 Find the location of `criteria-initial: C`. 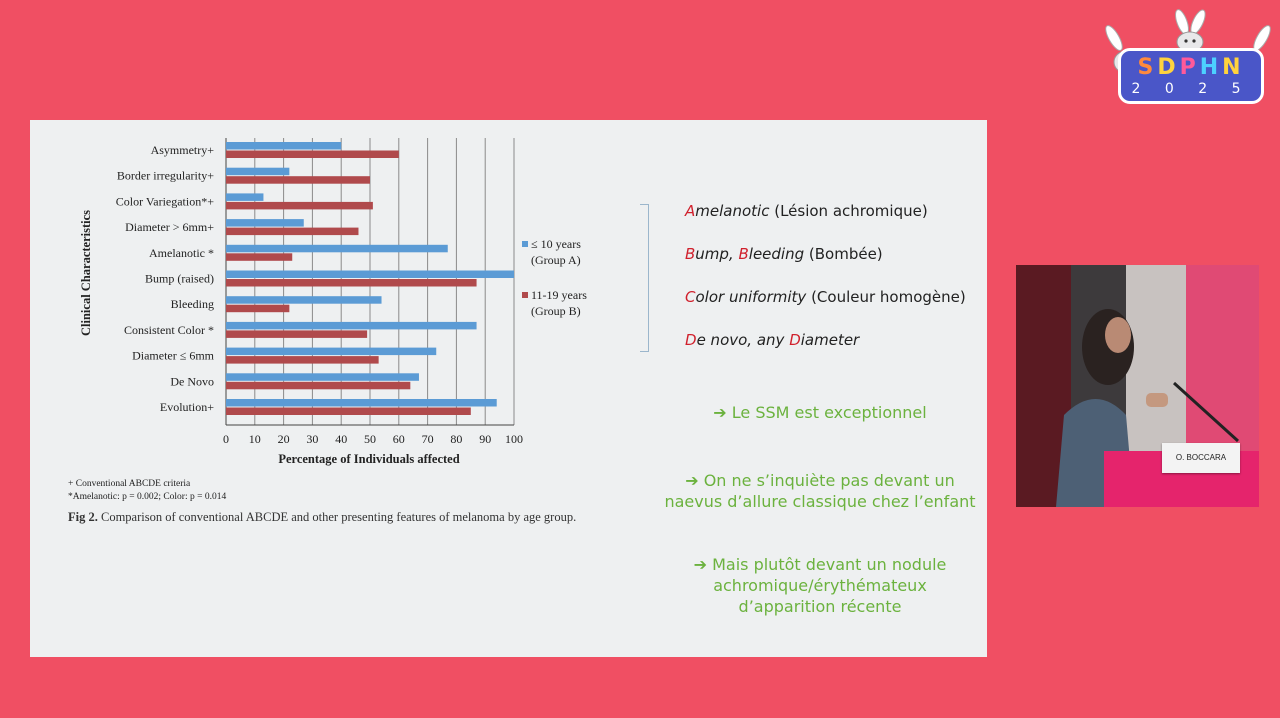

criteria-initial: C is located at coordinates (690, 297).